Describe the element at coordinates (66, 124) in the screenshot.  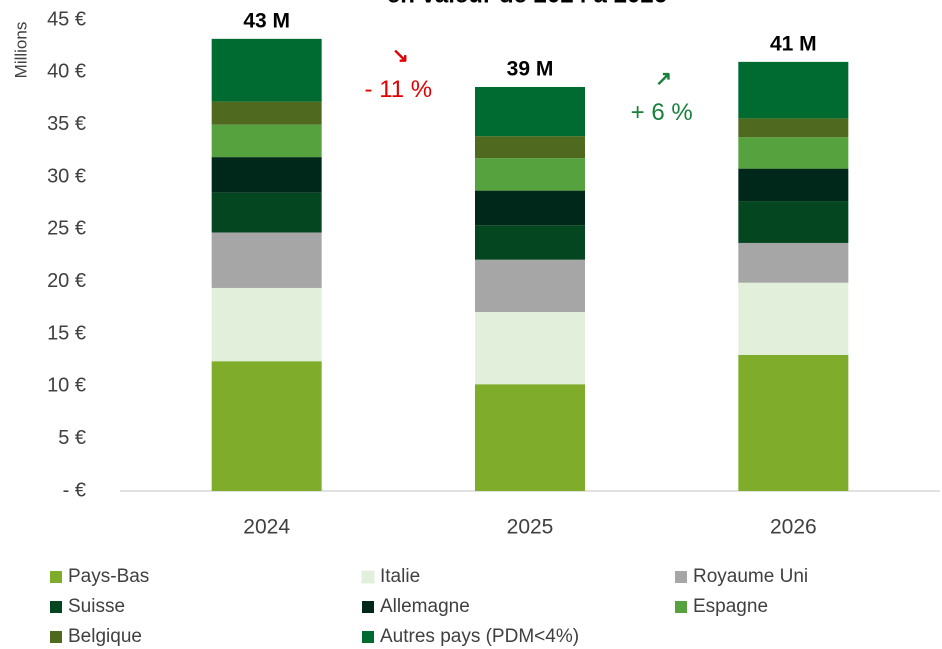
I see `y-tick-label: 35 €` at that location.